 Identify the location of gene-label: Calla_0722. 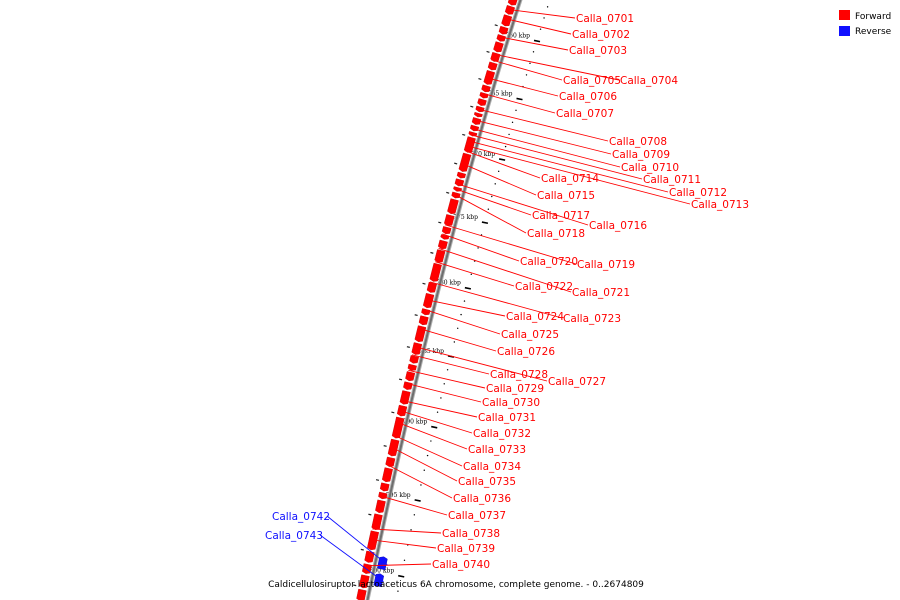
(544, 287).